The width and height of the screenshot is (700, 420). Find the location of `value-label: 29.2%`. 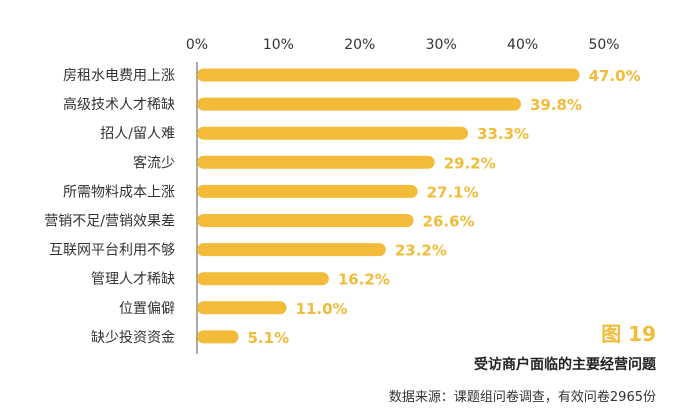

value-label: 29.2% is located at coordinates (470, 163).